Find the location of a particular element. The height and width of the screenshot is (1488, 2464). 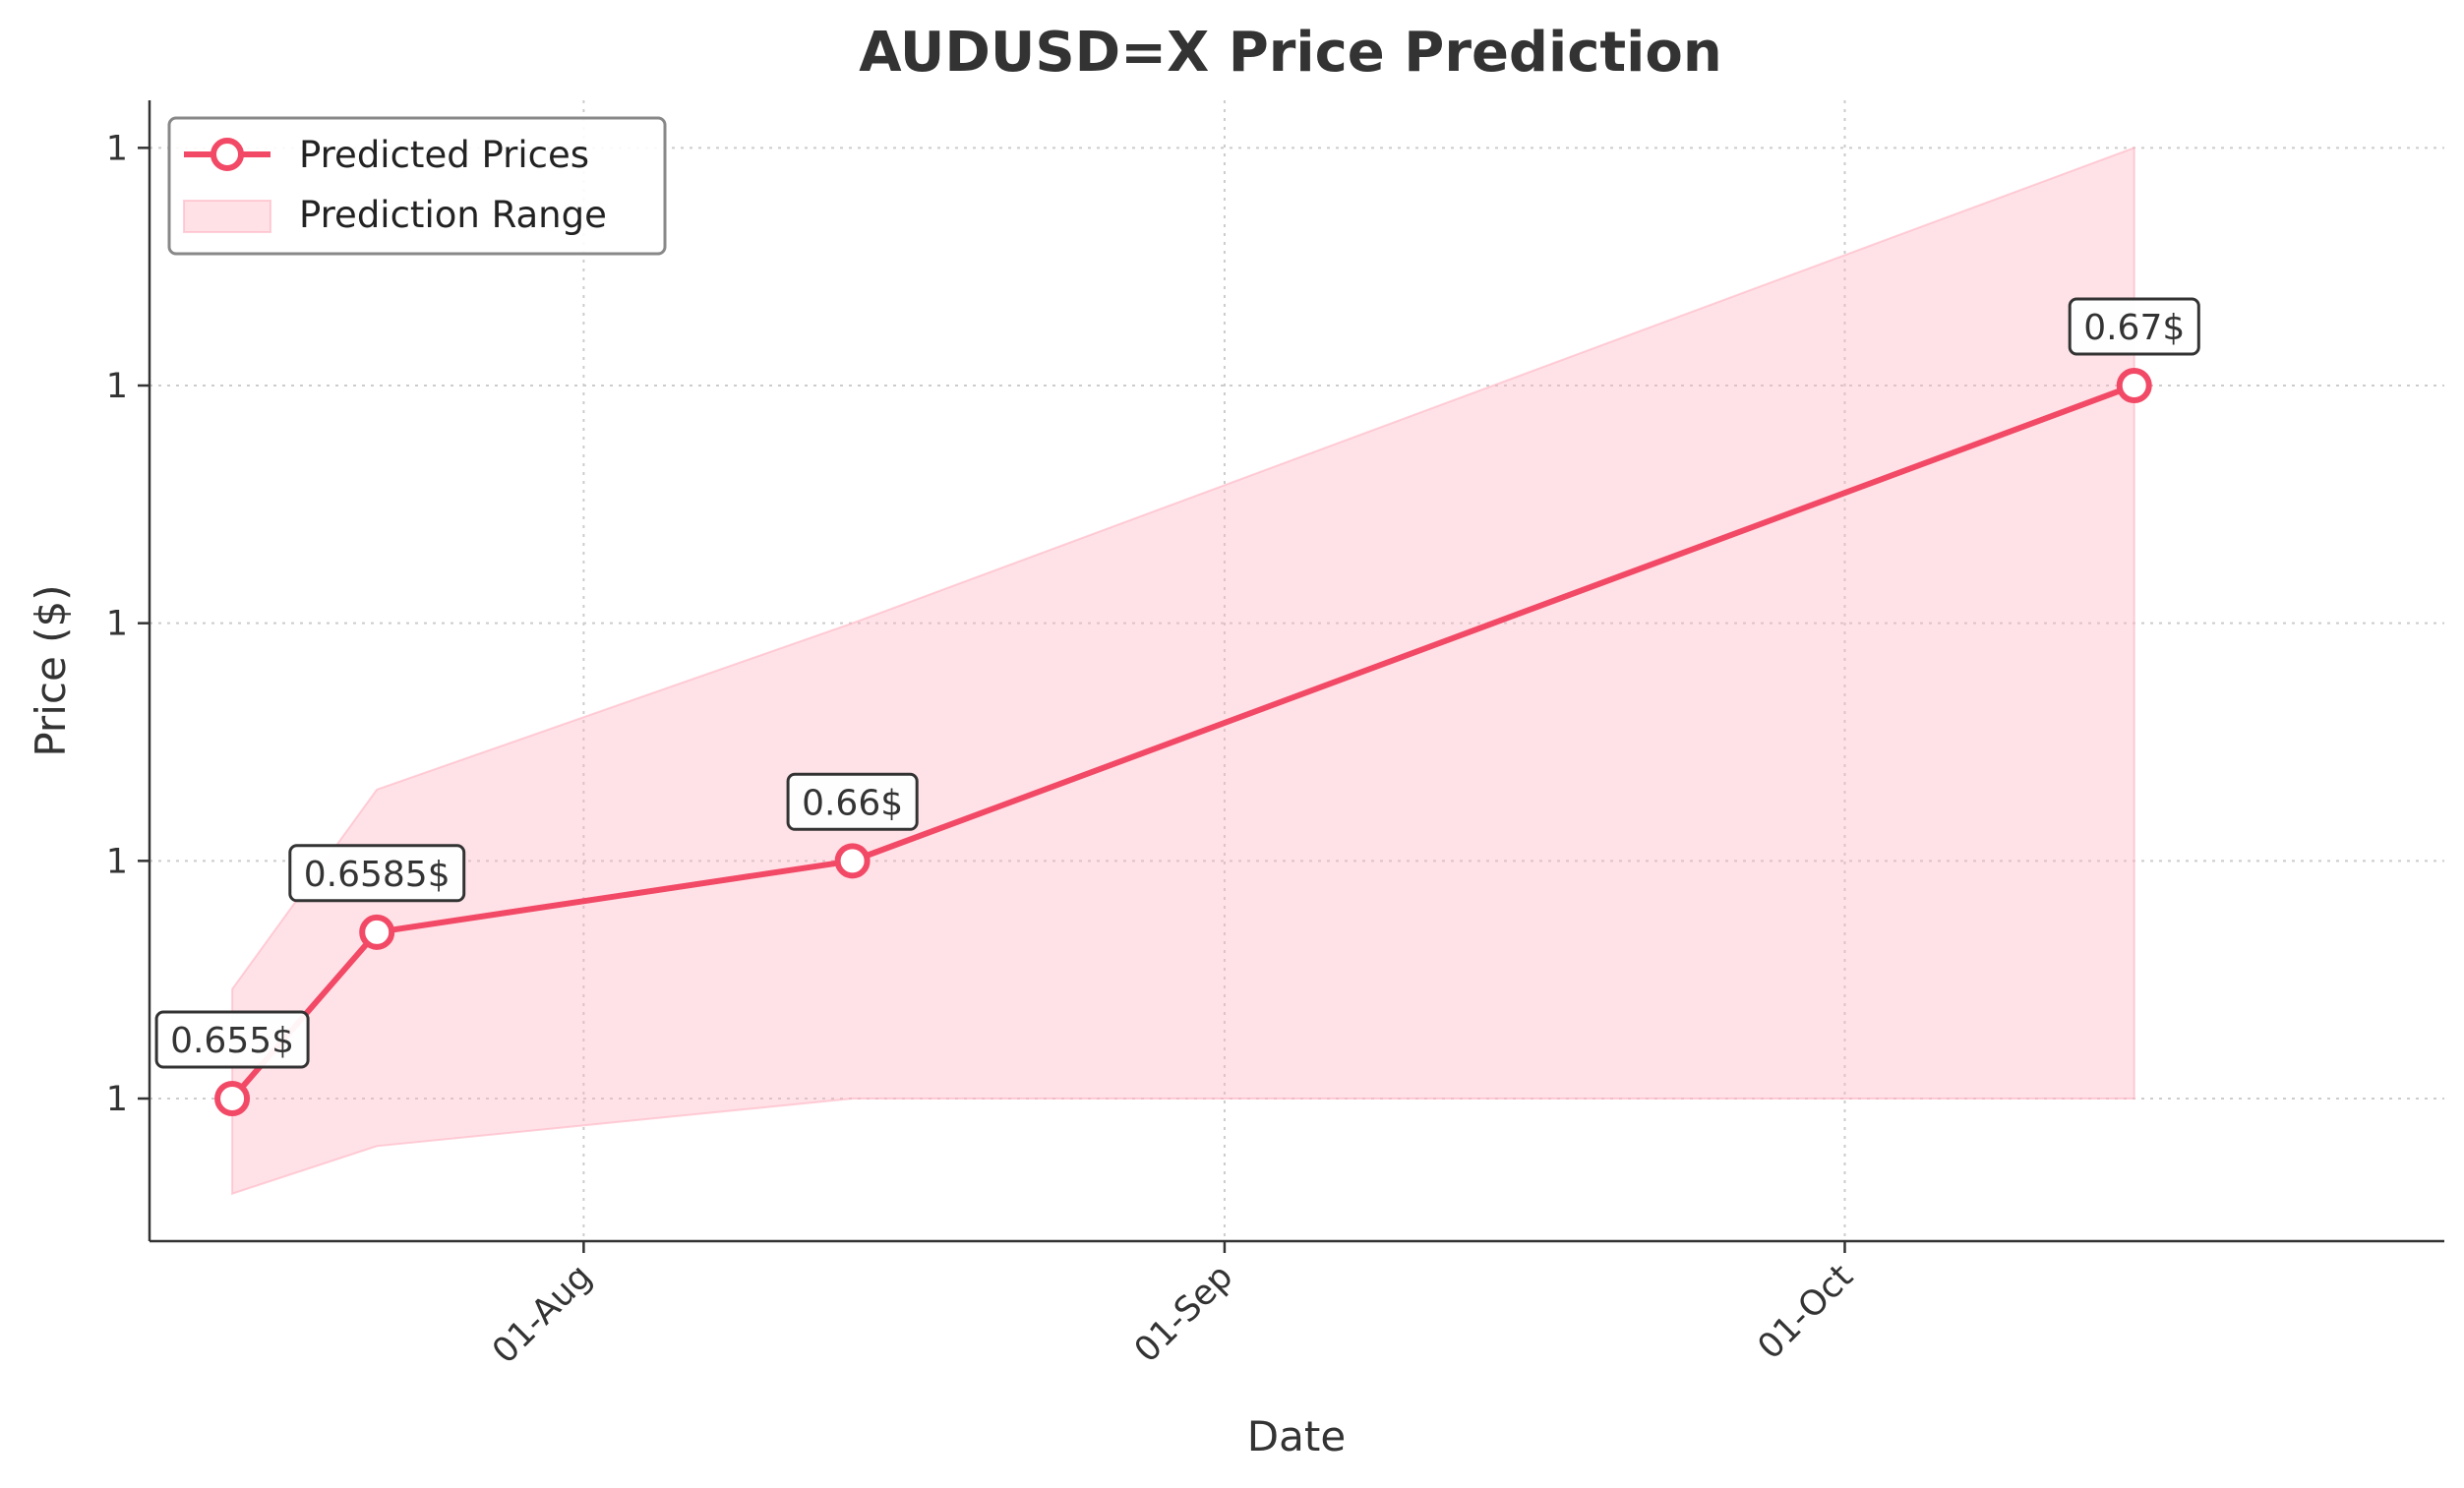

data-label: 0.655$ is located at coordinates (232, 1040).